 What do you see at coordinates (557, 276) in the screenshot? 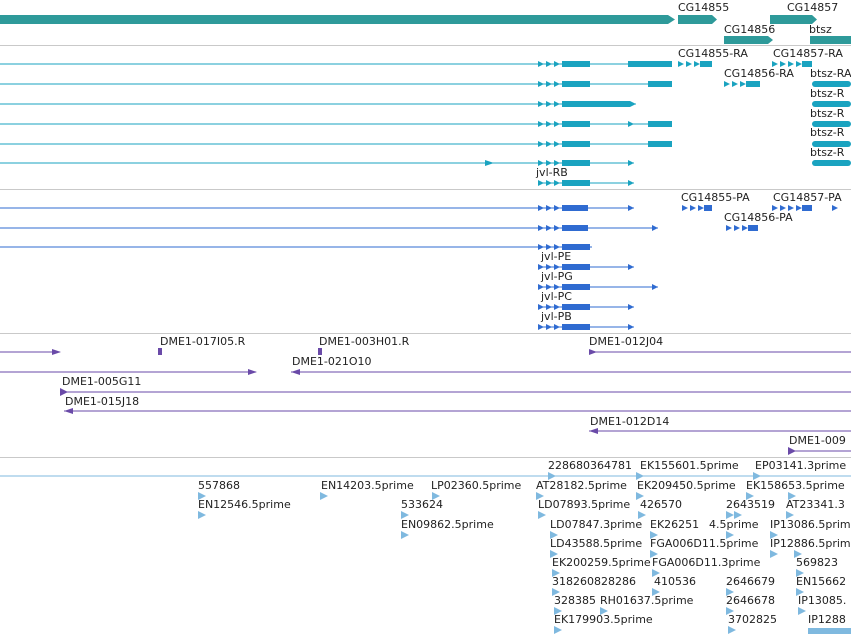
I see `protein-label-jvl-pg: jvl-PG` at bounding box center [557, 276].